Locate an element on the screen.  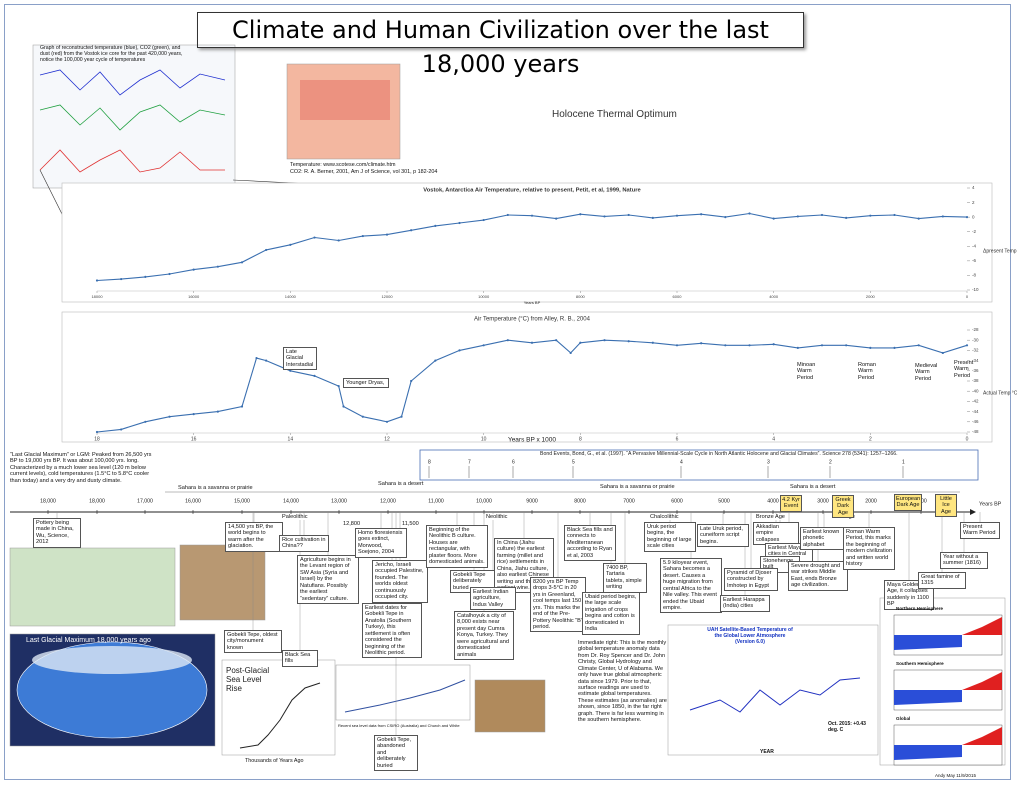
vostok-420k-figure is located at coordinates (134, 116).